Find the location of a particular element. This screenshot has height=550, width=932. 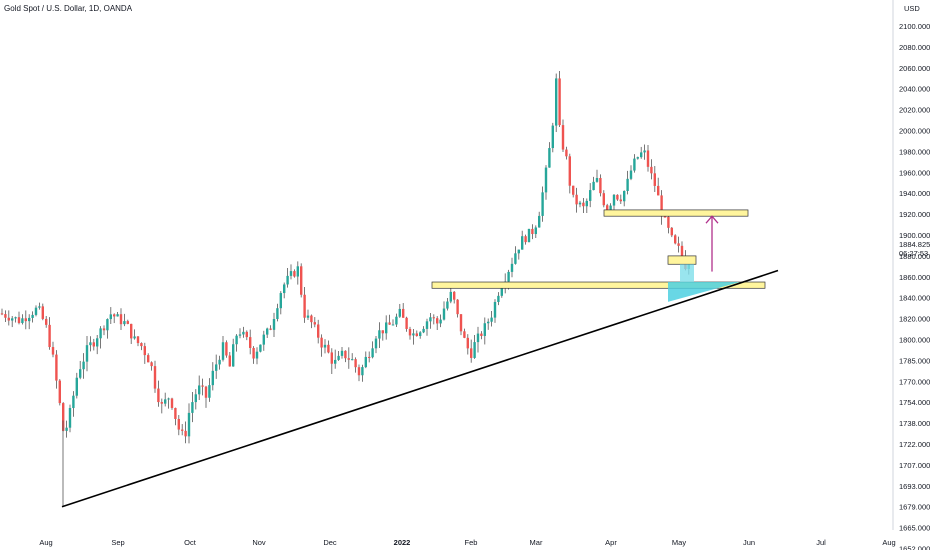

x-tick-label: Apr is located at coordinates (611, 542).